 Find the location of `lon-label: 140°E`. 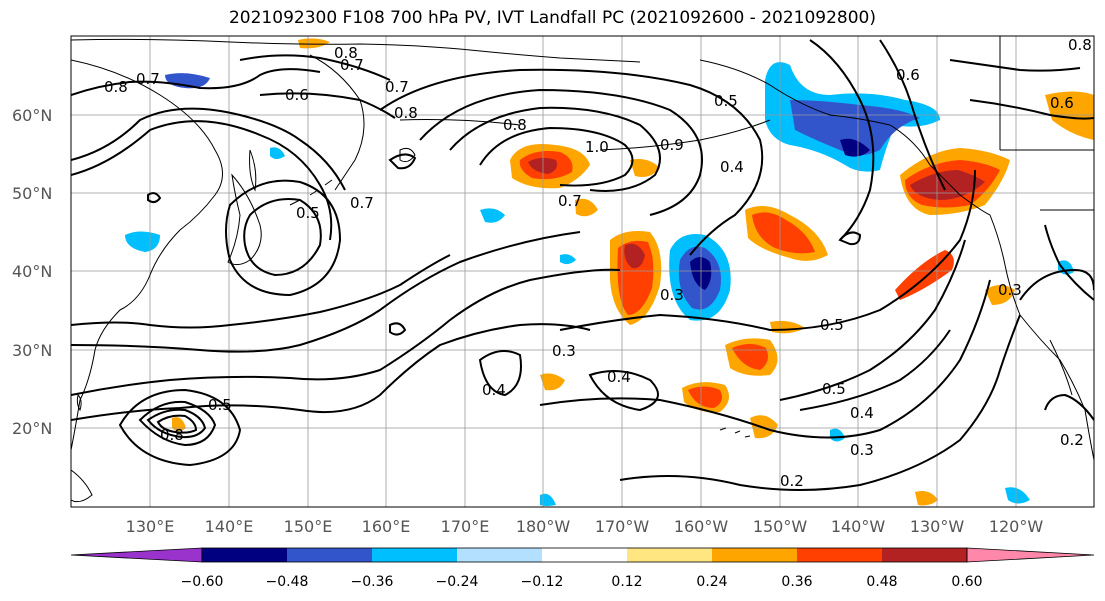

lon-label: 140°E is located at coordinates (229, 526).